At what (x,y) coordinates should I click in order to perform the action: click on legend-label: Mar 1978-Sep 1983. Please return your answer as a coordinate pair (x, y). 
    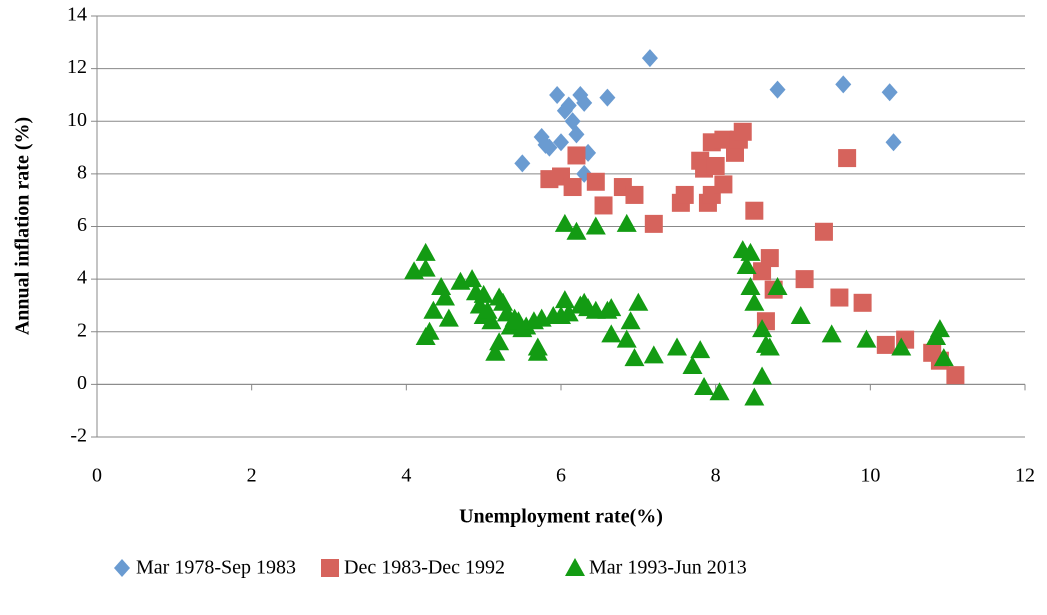
    Looking at the image, I should click on (216, 568).